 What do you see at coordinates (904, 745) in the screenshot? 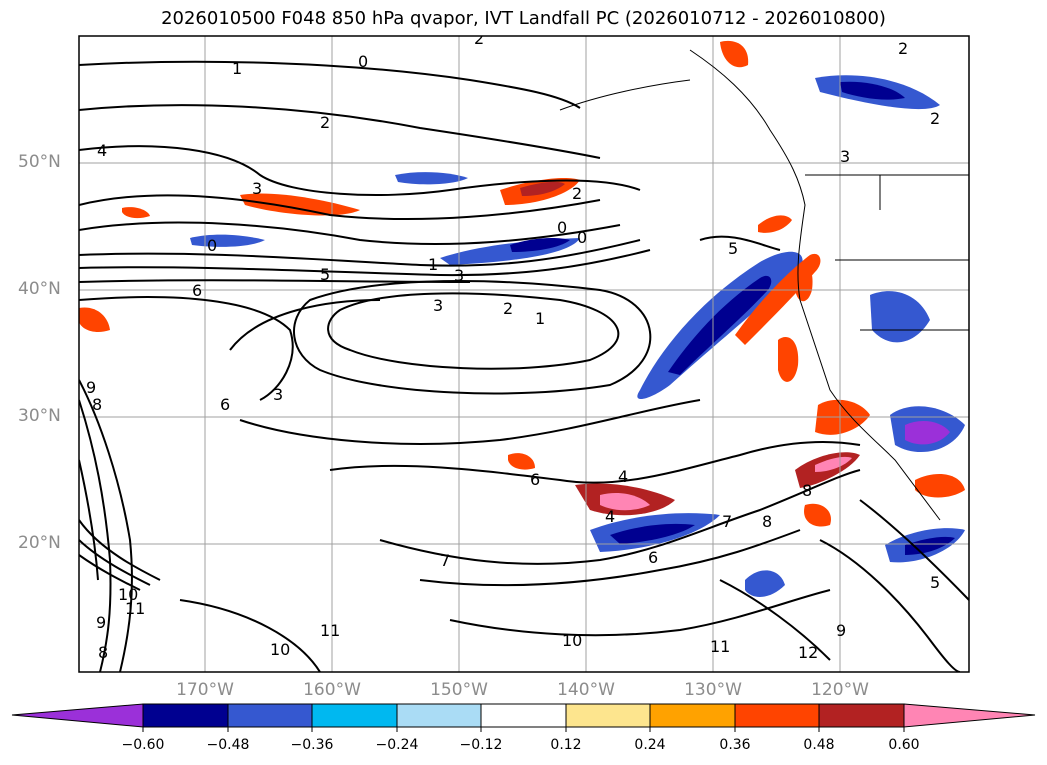
I see `colorbar-tick-label: 0.60` at bounding box center [904, 745].